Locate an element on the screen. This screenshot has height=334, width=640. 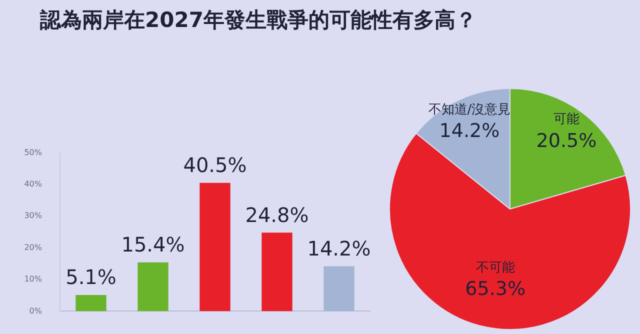
data-label: 40.5% is located at coordinates (215, 165).